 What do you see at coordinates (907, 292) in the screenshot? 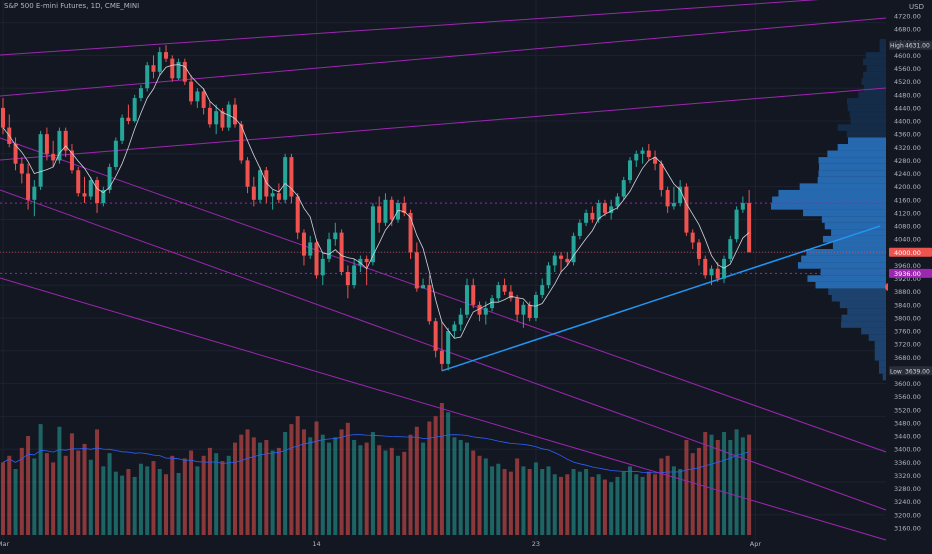
I see `price-tick-label: 3880.00` at bounding box center [907, 292].